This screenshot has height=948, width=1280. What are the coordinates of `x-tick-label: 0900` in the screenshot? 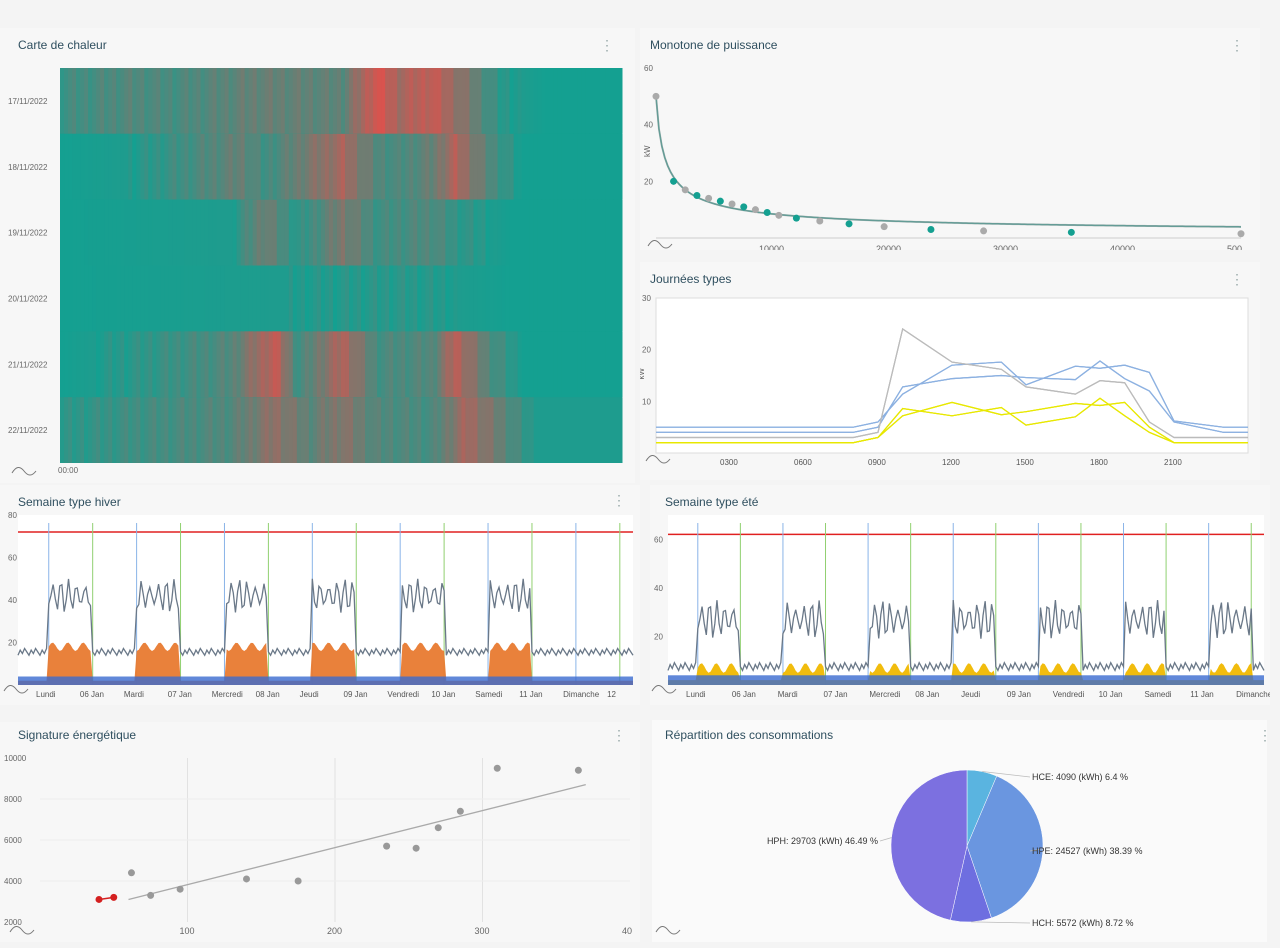 It's located at (877, 462).